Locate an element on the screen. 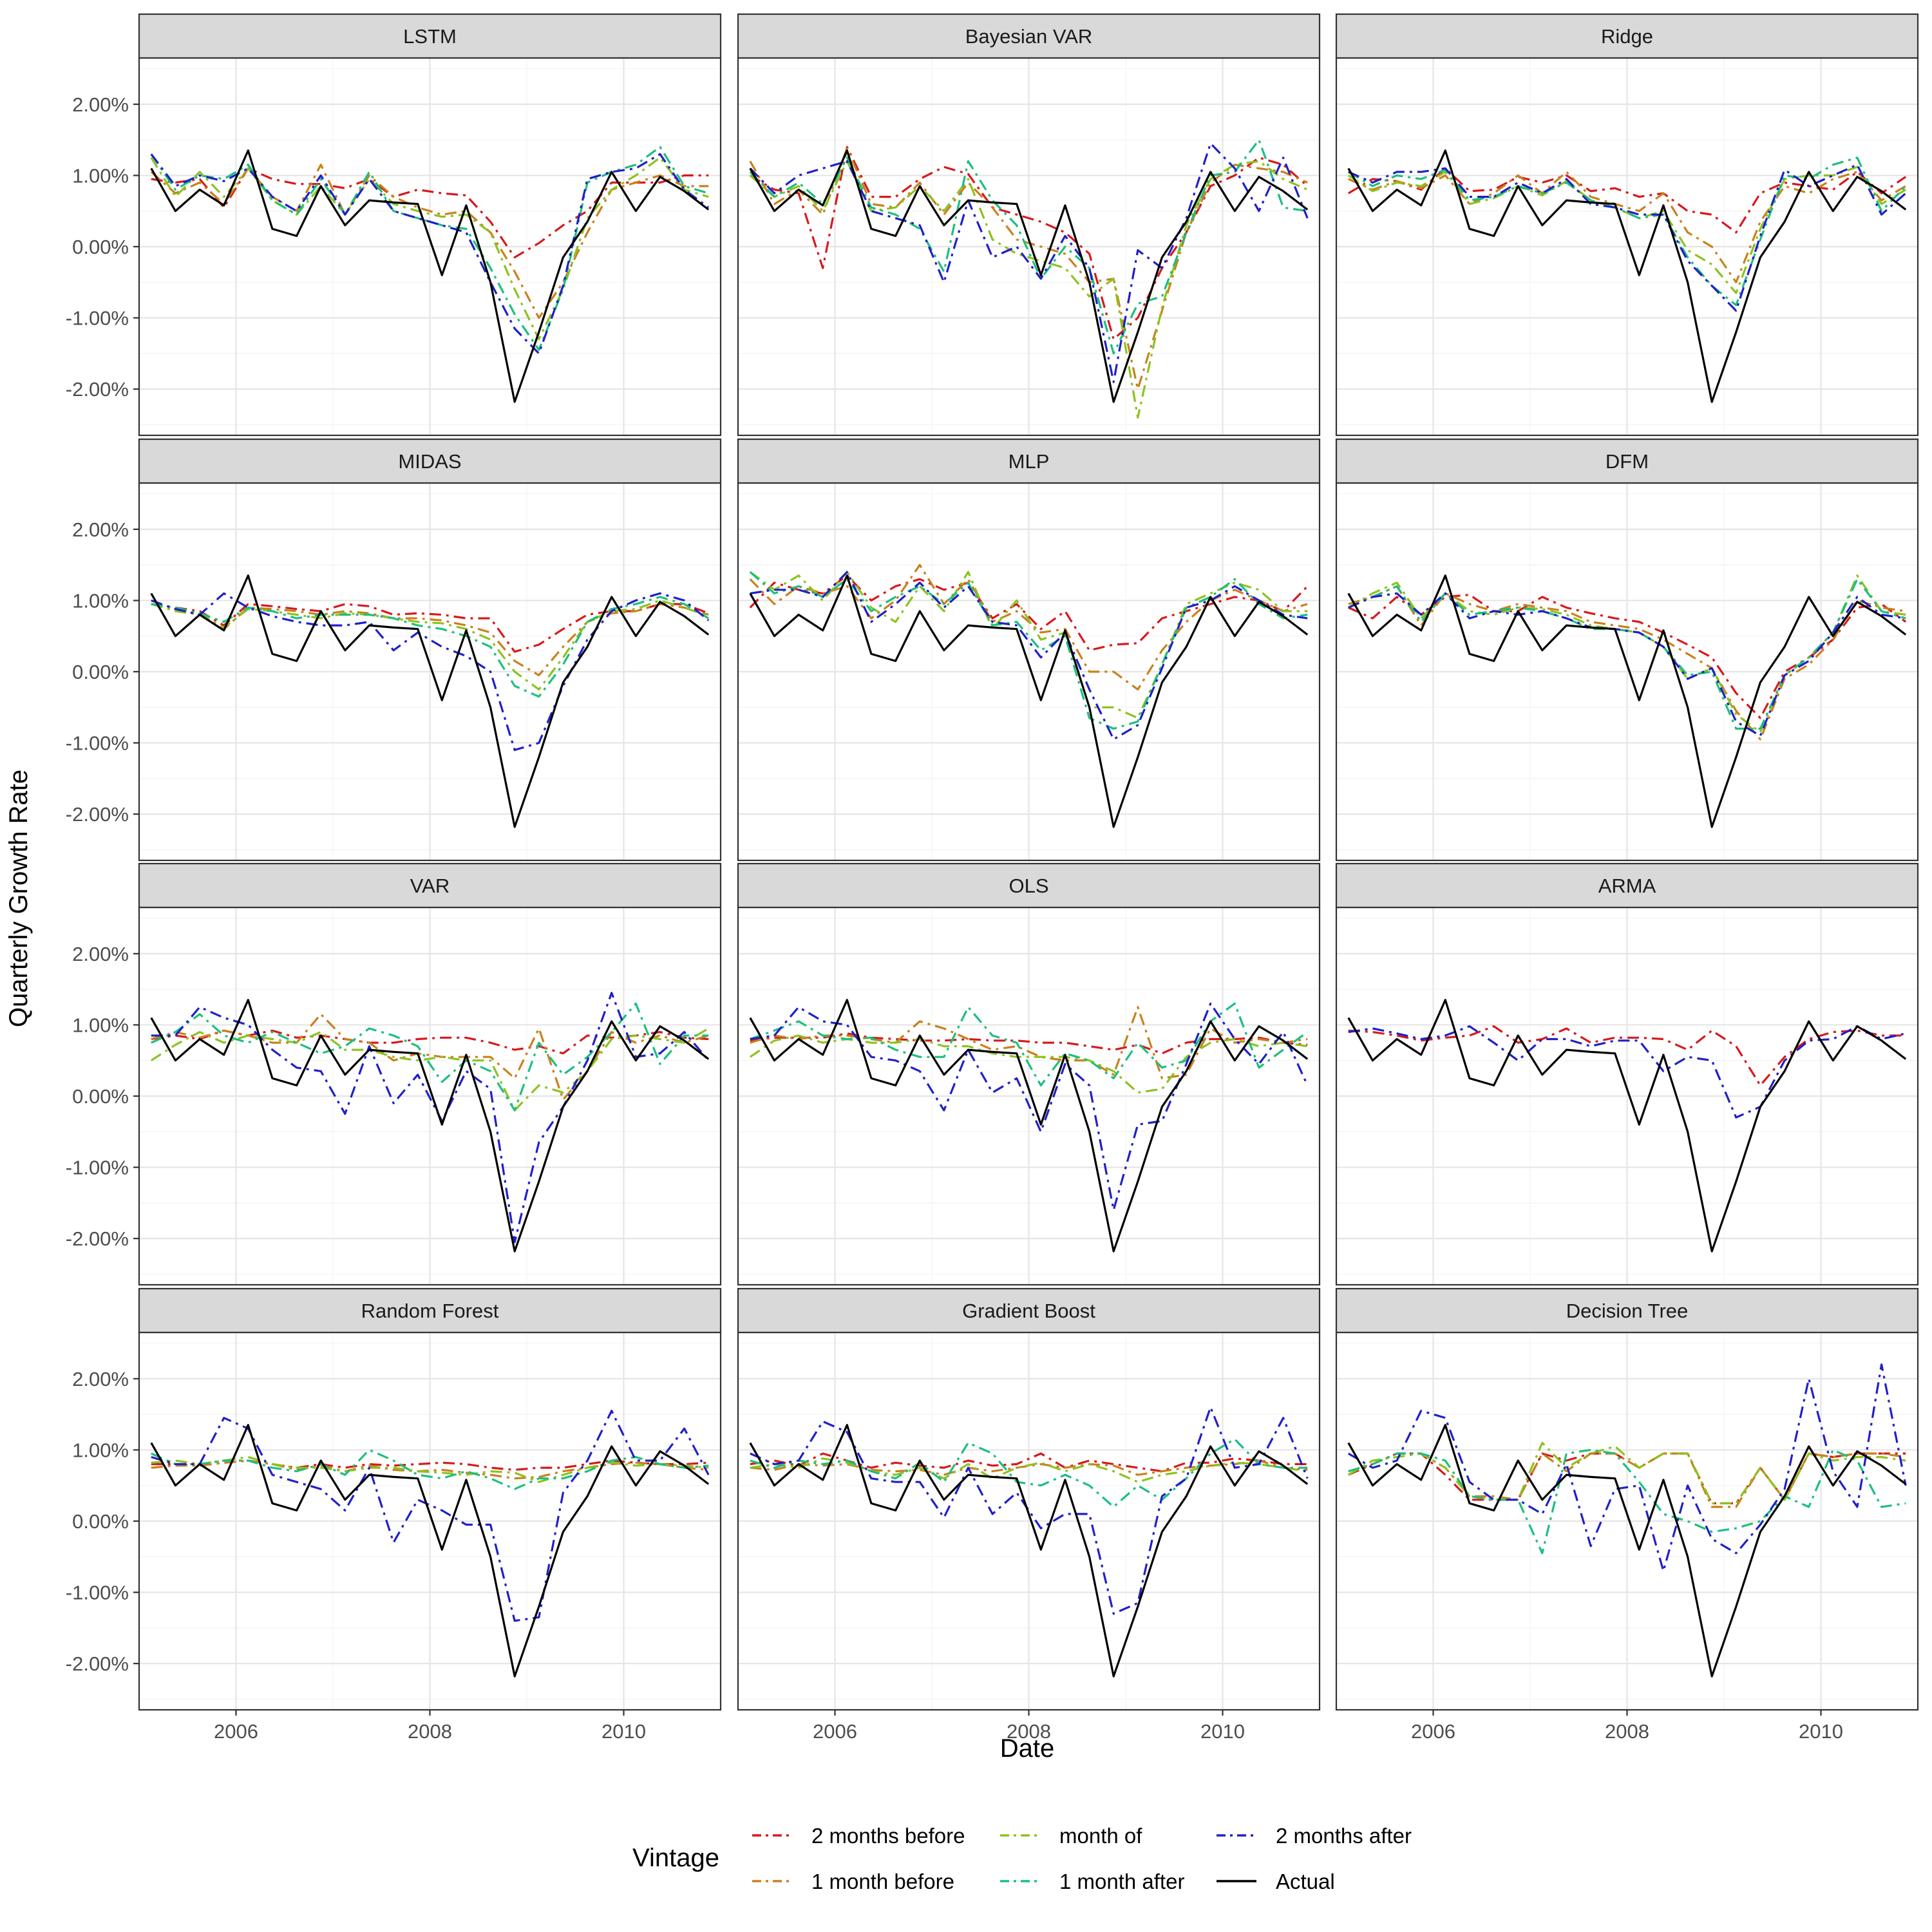  panel-ridge: Ridge is located at coordinates (1627, 225).